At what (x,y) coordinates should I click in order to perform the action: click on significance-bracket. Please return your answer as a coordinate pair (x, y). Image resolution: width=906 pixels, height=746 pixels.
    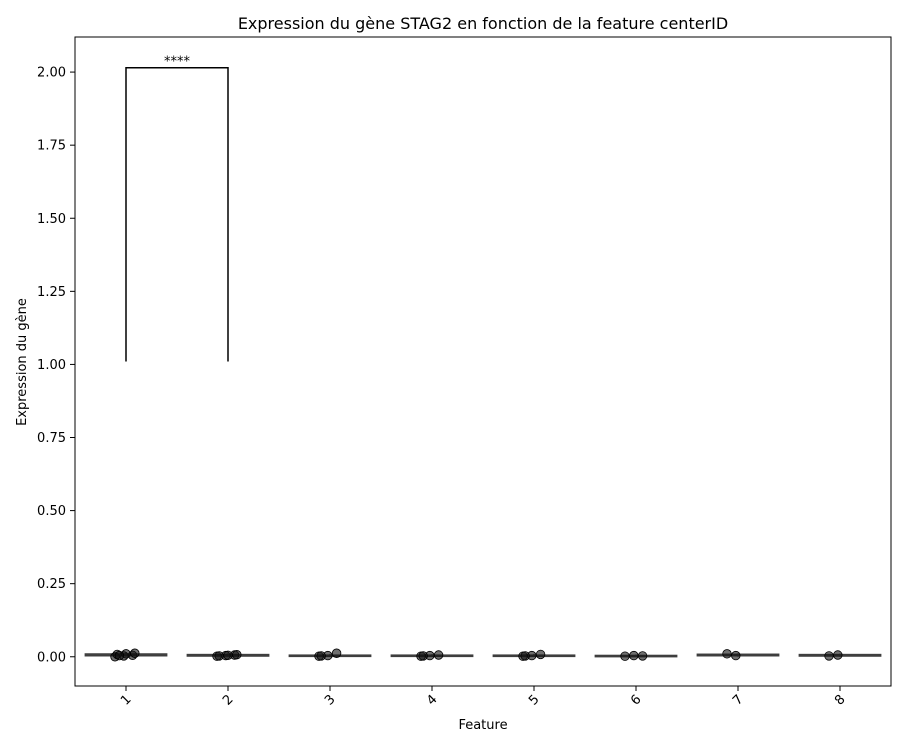
    Looking at the image, I should click on (177, 214).